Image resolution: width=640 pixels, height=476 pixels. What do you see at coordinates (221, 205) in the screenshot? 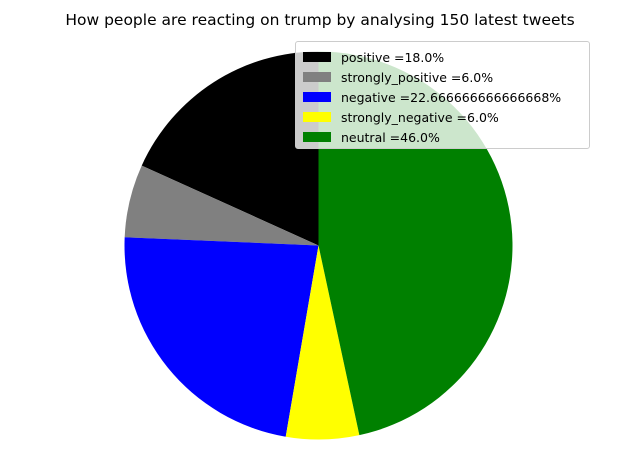
I see `pie-slice-strongly-positive` at bounding box center [221, 205].